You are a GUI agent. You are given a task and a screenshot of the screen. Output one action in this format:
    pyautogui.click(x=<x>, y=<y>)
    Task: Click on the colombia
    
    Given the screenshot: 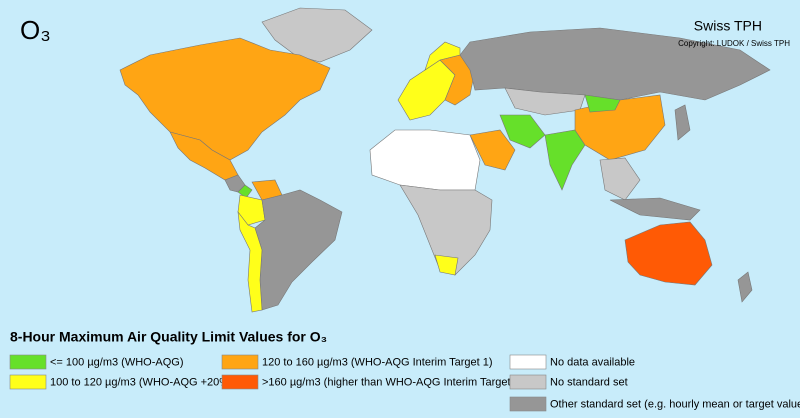 What is the action you would take?
    pyautogui.click(x=251, y=210)
    